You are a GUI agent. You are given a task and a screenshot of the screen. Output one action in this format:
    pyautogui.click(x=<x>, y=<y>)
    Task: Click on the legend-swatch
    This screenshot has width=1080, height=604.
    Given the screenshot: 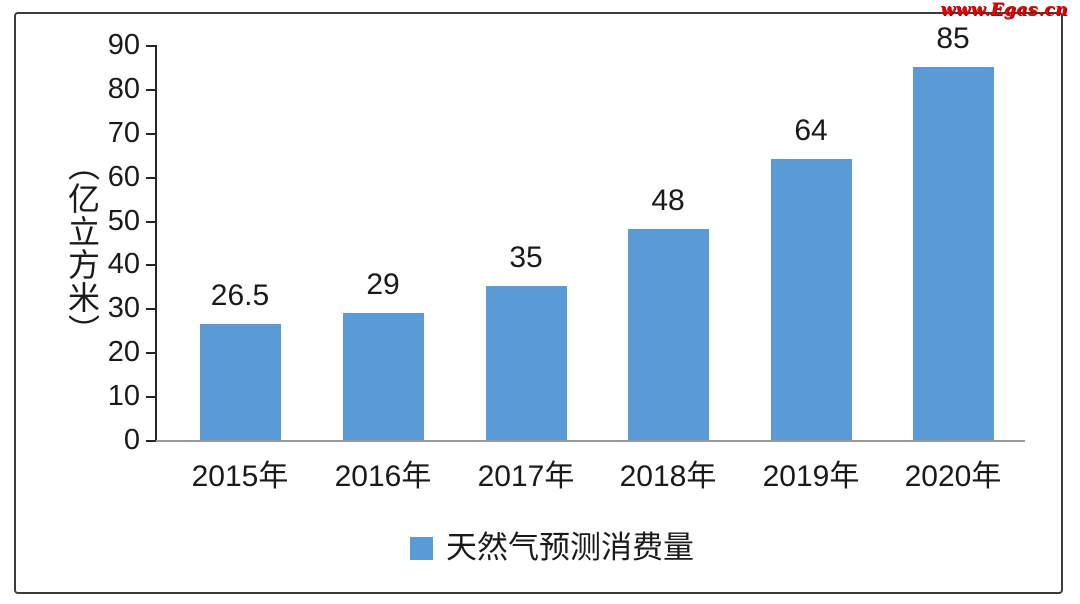 What is the action you would take?
    pyautogui.click(x=421, y=548)
    